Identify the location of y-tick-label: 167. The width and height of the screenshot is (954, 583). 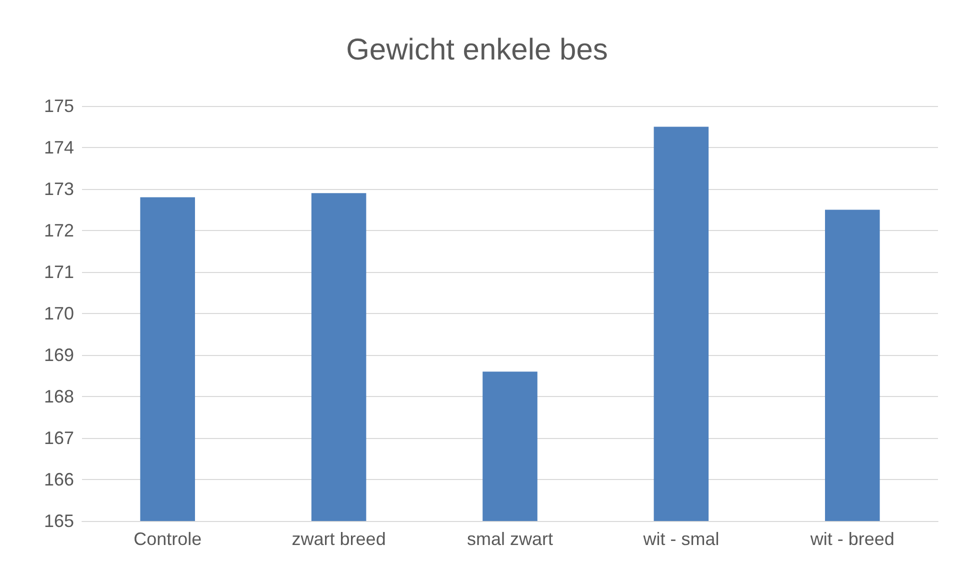
(59, 438).